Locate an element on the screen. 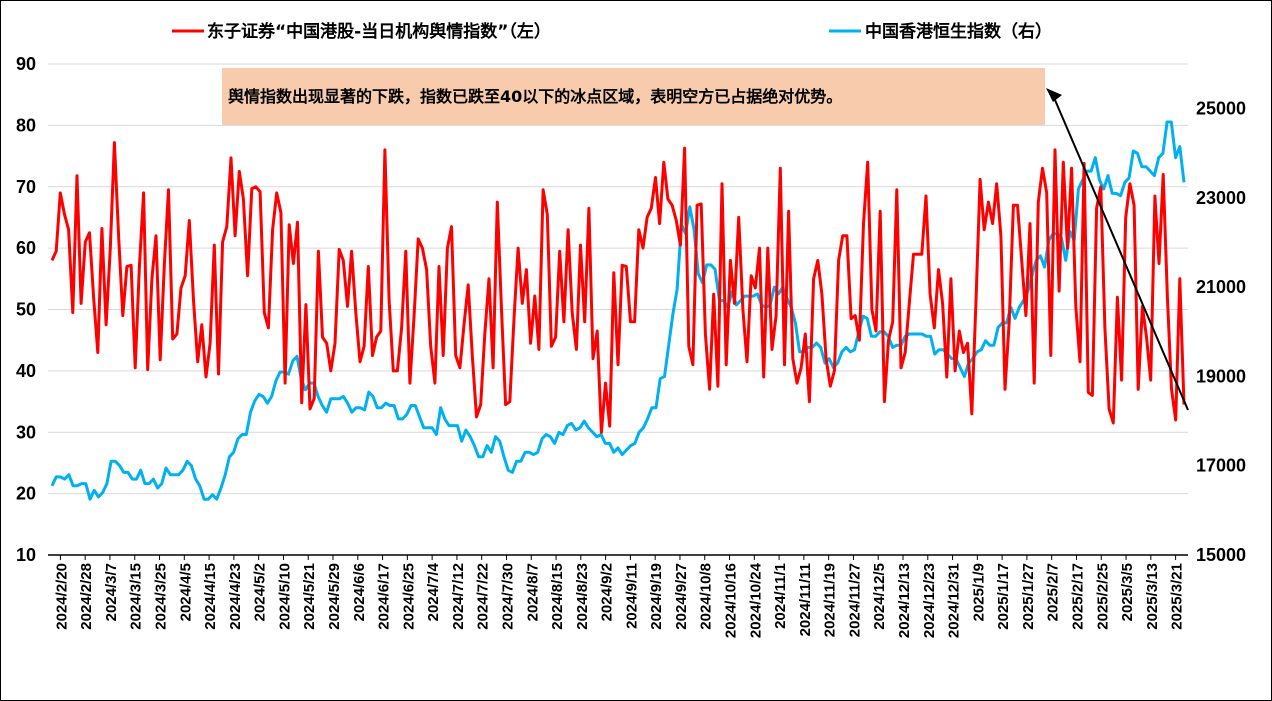 Image resolution: width=1272 pixels, height=701 pixels. x-tick-label: 2024/8/23 is located at coordinates (582, 596).